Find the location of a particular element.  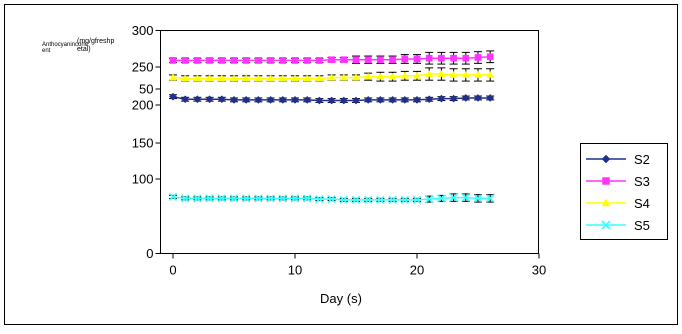

y-axis-title-line-2: ent is located at coordinates (46, 51).